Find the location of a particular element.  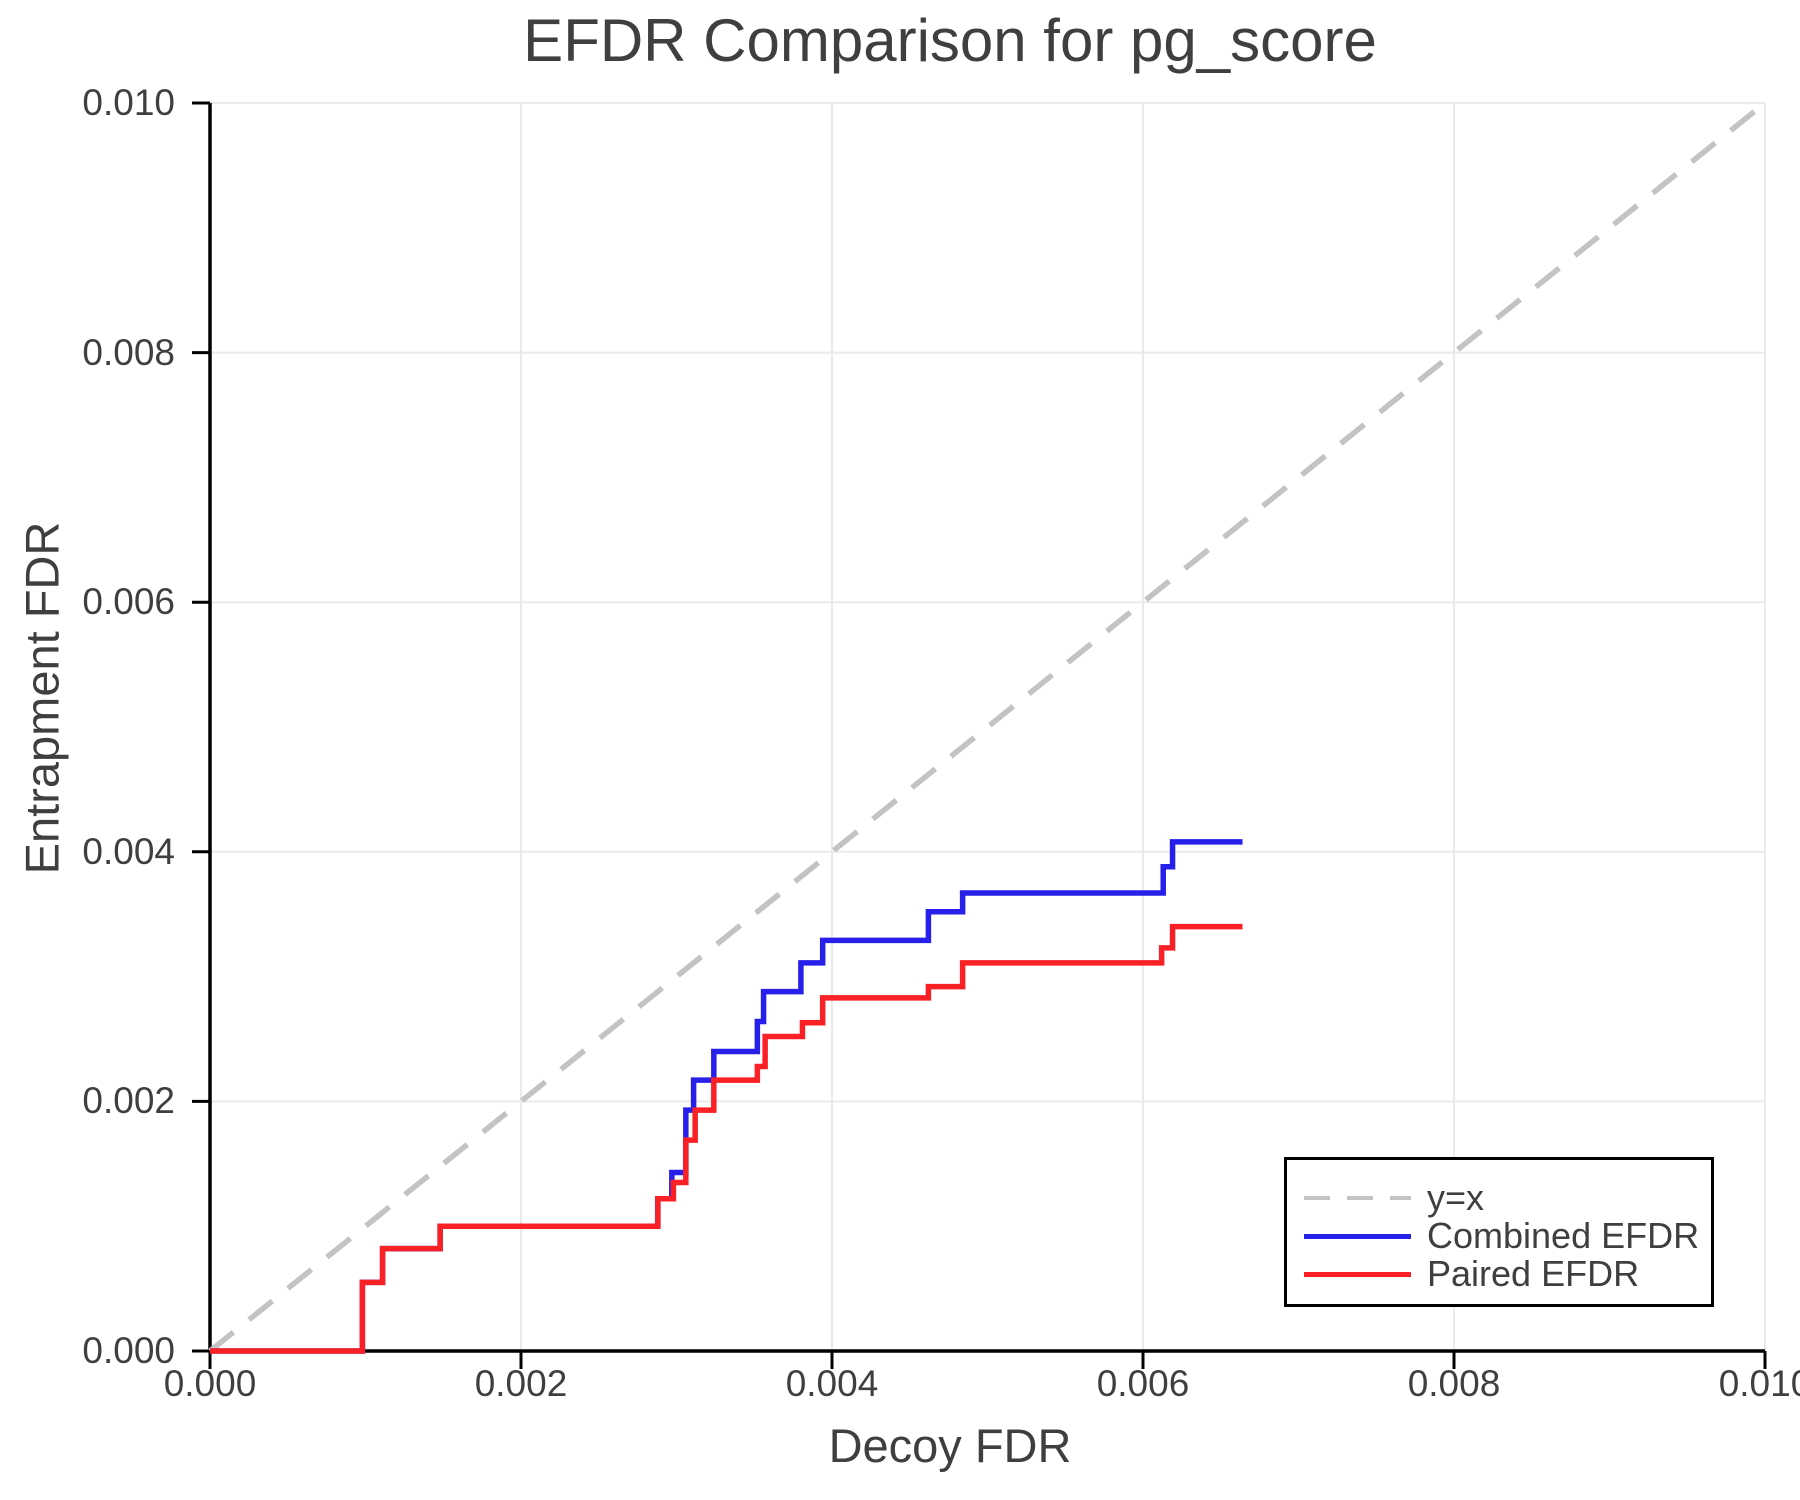

legend-item-paired-efdr: Paired EFDR is located at coordinates (1499, 1274).